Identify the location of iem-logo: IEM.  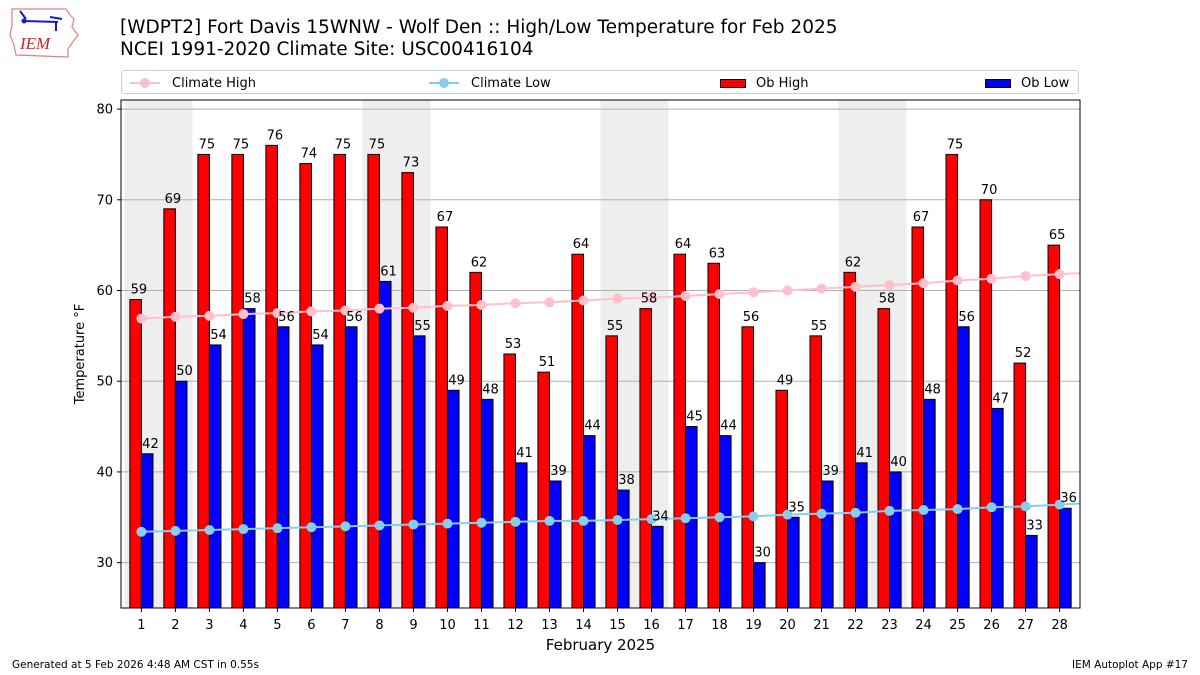
(44, 33).